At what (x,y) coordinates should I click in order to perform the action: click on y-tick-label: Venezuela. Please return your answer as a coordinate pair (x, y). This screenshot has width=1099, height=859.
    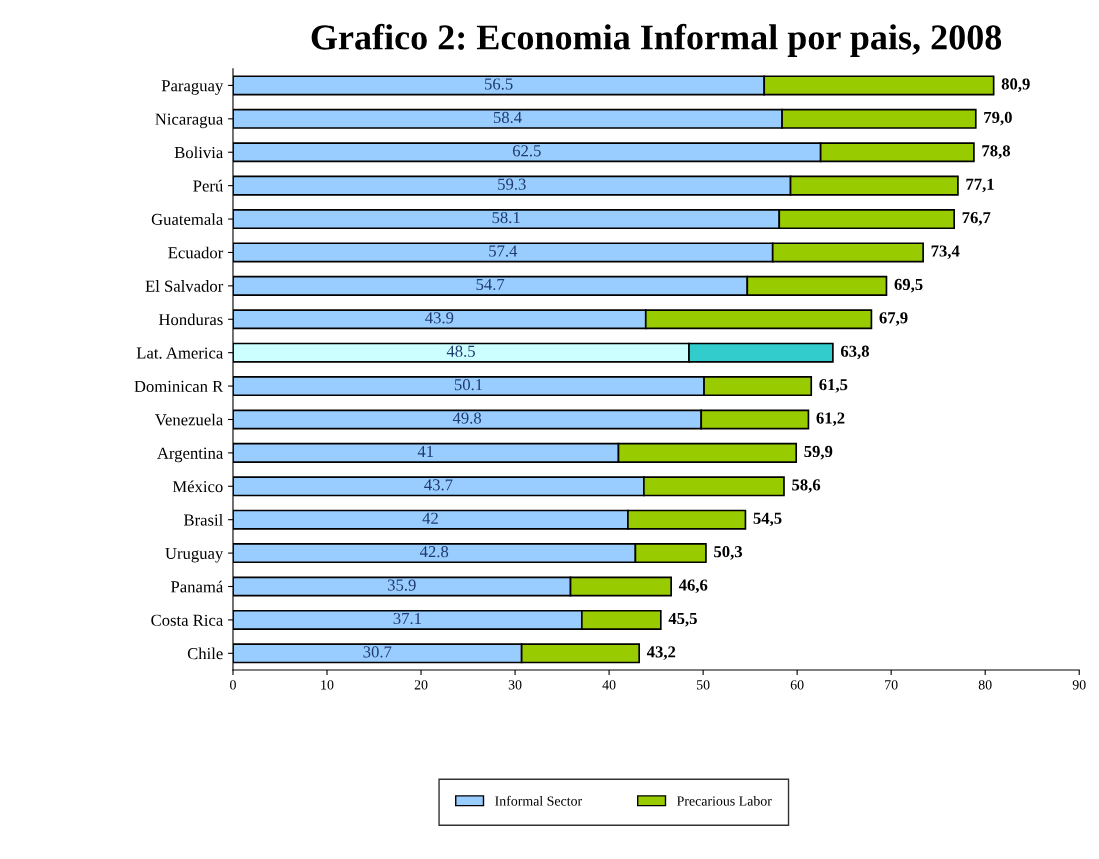
    Looking at the image, I should click on (189, 419).